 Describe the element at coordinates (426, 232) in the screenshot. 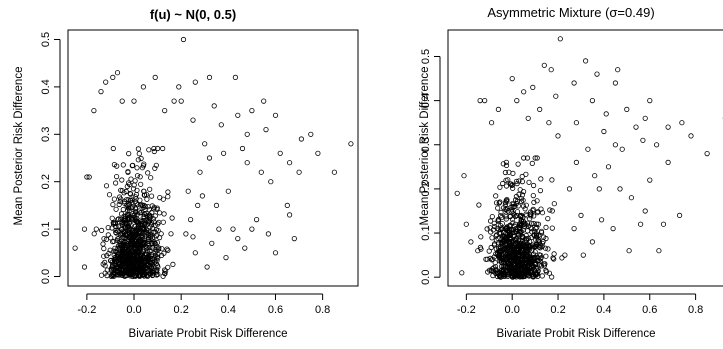

I see `y-tick-label: 0.1` at that location.